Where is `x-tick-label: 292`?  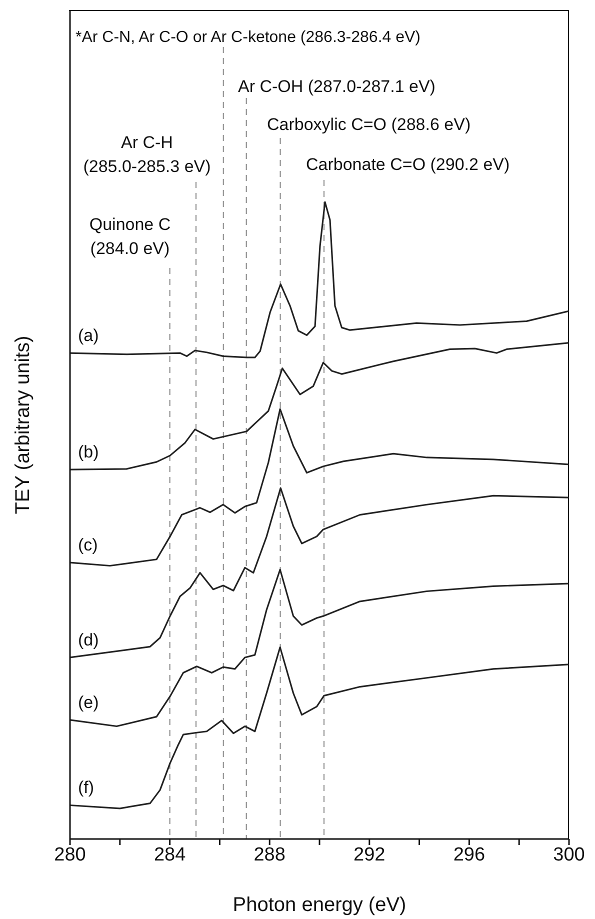
x-tick-label: 292 is located at coordinates (370, 855).